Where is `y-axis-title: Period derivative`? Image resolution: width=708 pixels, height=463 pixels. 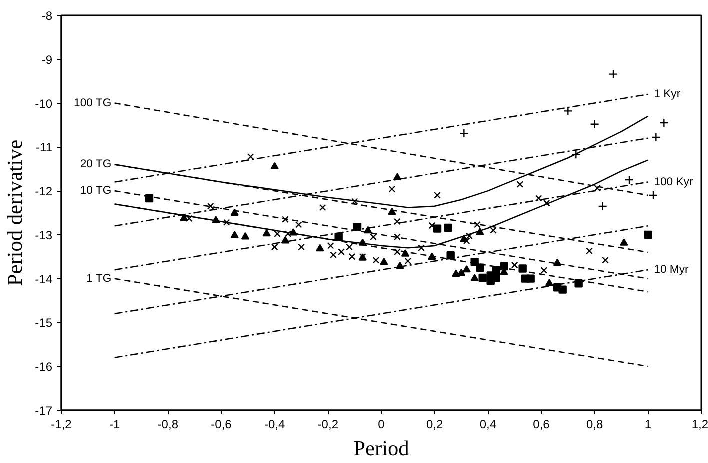 y-axis-title: Period derivative is located at coordinates (15, 213).